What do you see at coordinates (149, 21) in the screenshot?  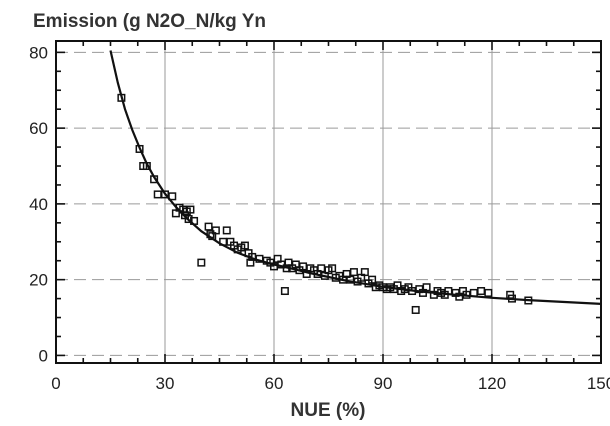 I see `y-axis-title: Emission (g N2O_N/kg Yn` at bounding box center [149, 21].